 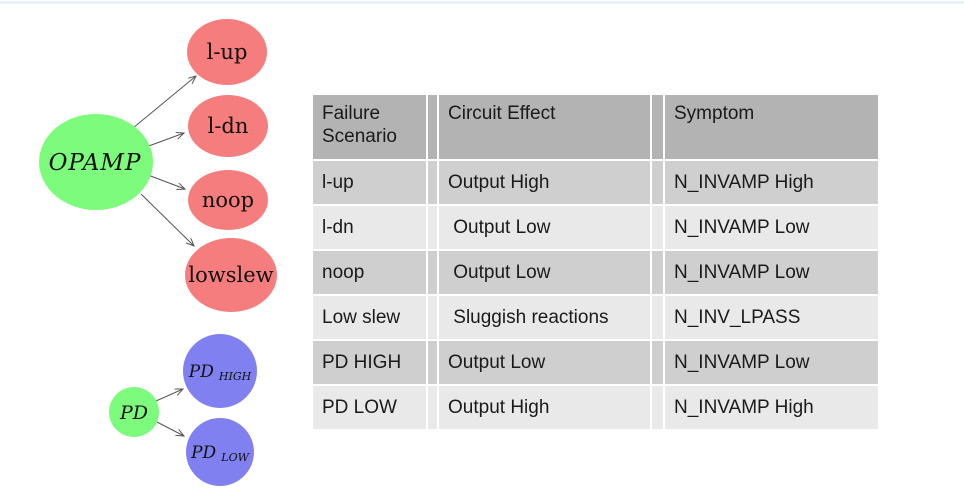 I want to click on table-row: Low slew Sluggish reactions N_INV_LPASS, so click(x=595, y=317).